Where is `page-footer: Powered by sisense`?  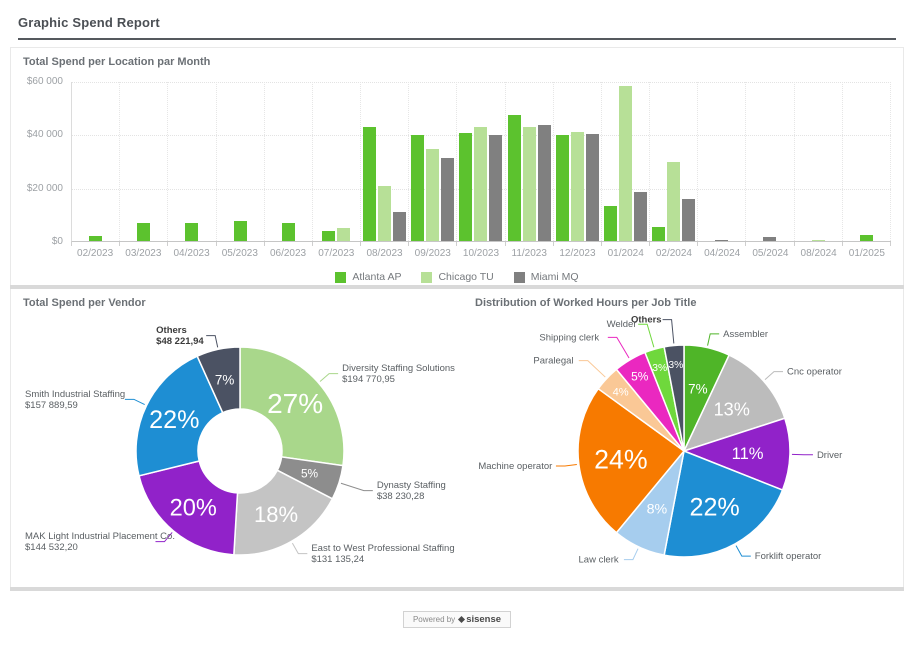 page-footer: Powered by sisense is located at coordinates (457, 619).